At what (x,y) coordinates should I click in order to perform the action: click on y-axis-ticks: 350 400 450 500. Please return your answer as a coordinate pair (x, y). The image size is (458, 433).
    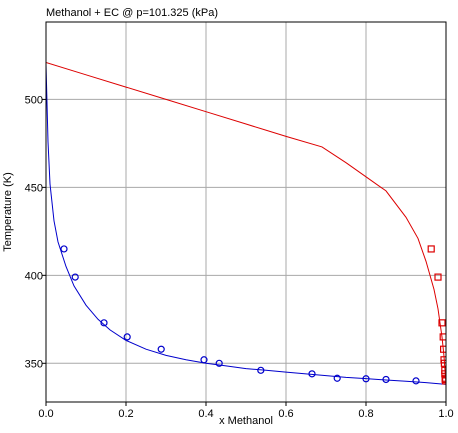
    Looking at the image, I should click on (35, 232).